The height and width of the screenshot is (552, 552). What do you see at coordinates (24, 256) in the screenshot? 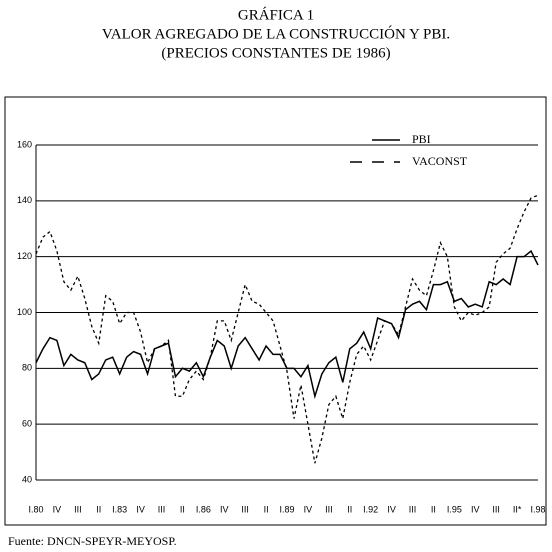
I see `y-tick-label tick: 120` at bounding box center [24, 256].